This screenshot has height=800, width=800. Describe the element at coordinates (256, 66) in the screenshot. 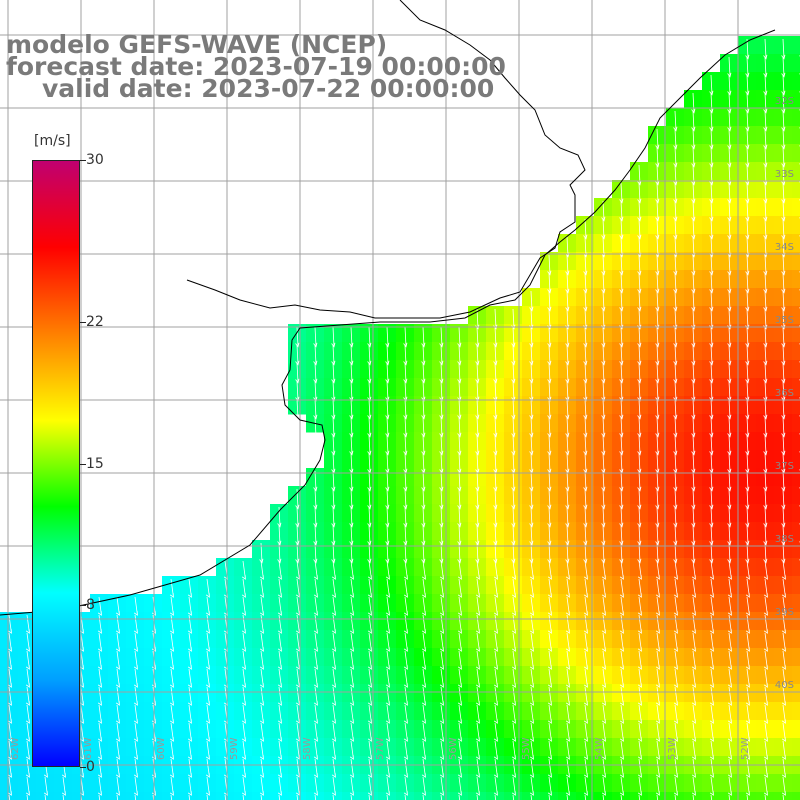

I see `forecast-date: forecast date: 2023-07-19 00:00:00` at that location.